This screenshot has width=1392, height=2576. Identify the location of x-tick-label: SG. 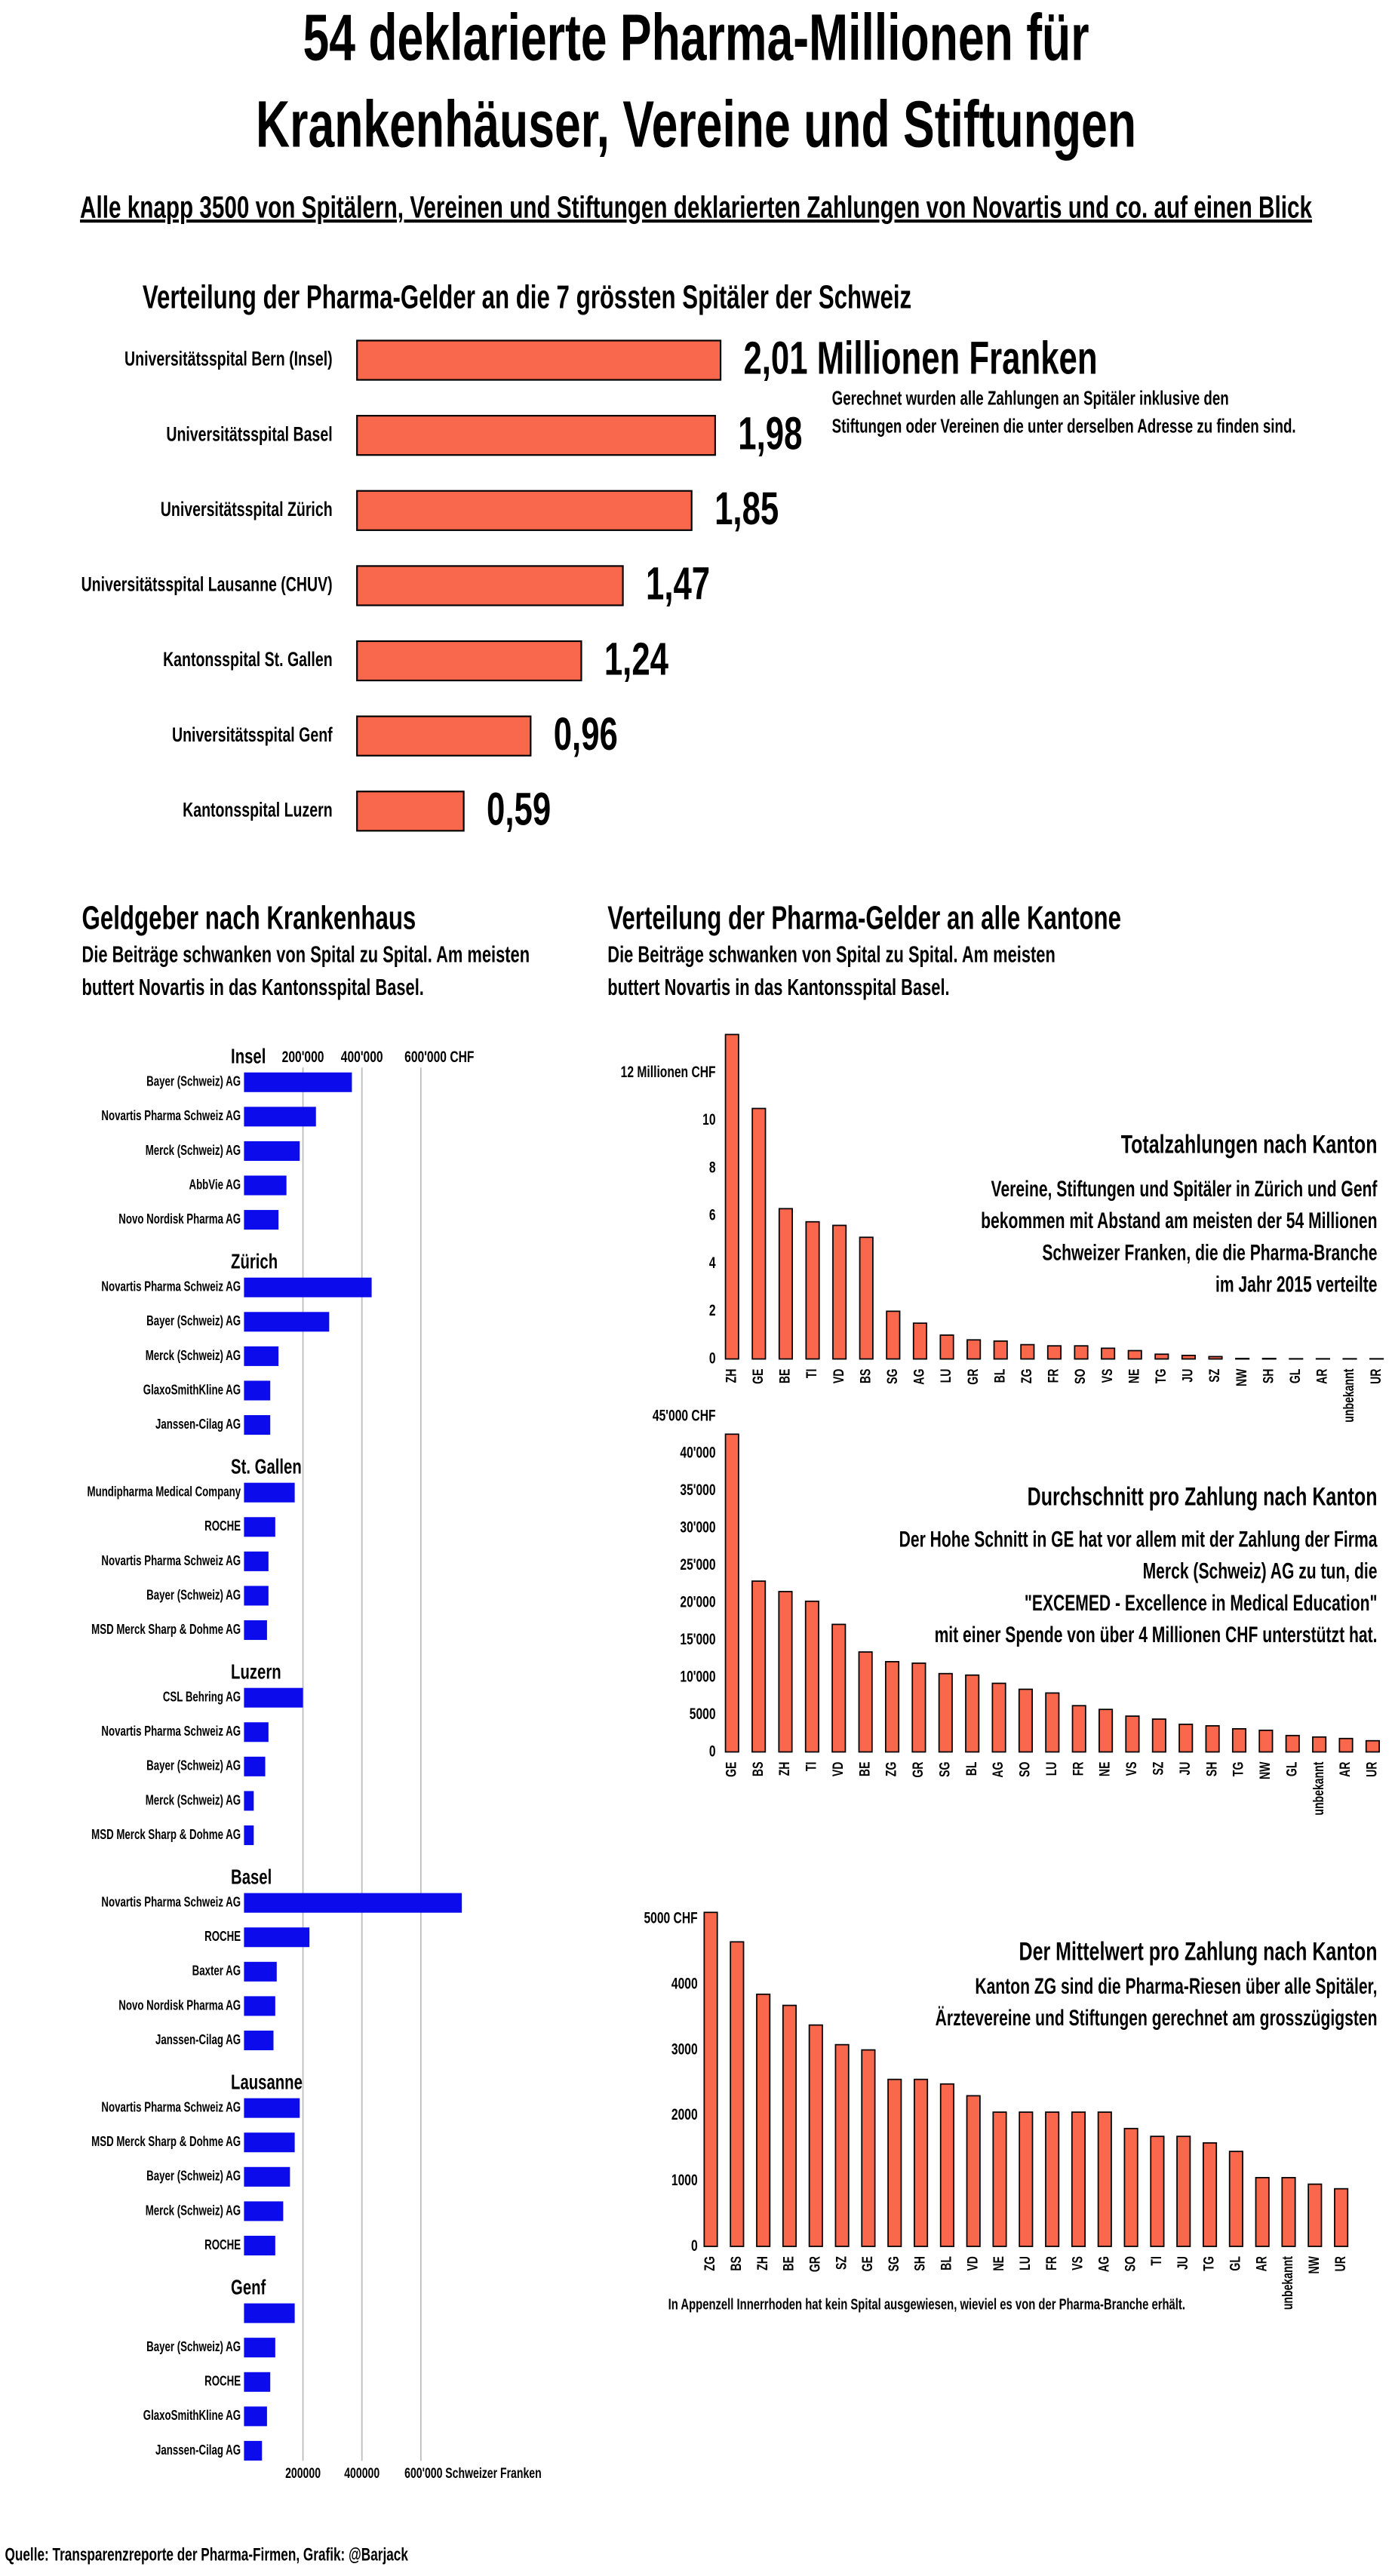
(945, 1769).